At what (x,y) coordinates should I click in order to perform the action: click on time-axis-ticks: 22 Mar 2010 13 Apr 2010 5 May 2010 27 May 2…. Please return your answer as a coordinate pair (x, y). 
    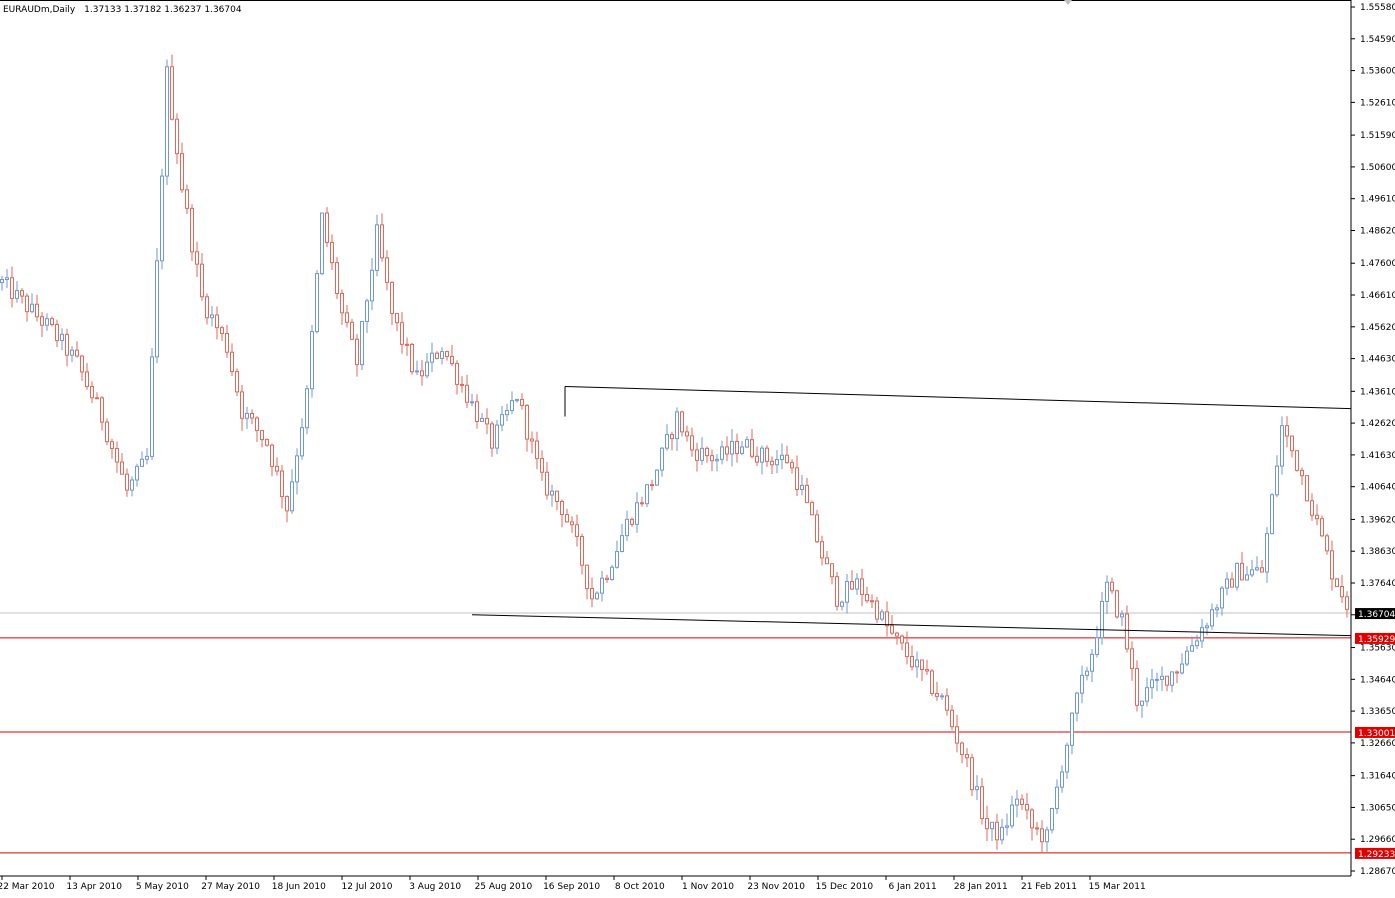
    Looking at the image, I should click on (573, 884).